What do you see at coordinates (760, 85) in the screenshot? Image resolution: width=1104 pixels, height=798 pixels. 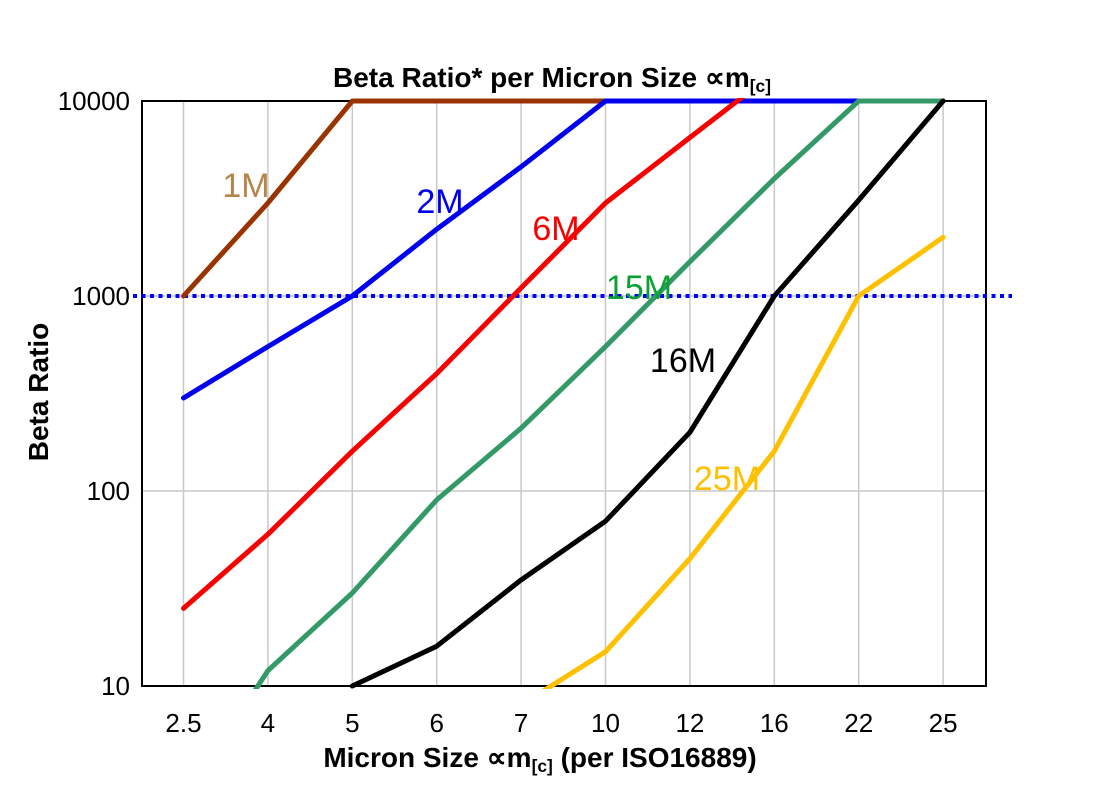 I see `chart-title-subscript: [c]` at bounding box center [760, 85].